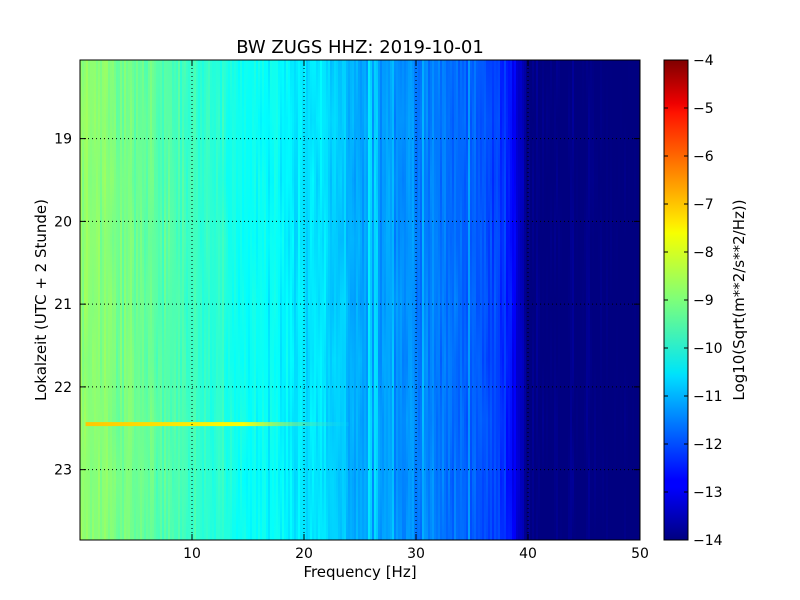  I want to click on chart-title: BW ZUGS HHZ: 2019-10-01, so click(360, 47).